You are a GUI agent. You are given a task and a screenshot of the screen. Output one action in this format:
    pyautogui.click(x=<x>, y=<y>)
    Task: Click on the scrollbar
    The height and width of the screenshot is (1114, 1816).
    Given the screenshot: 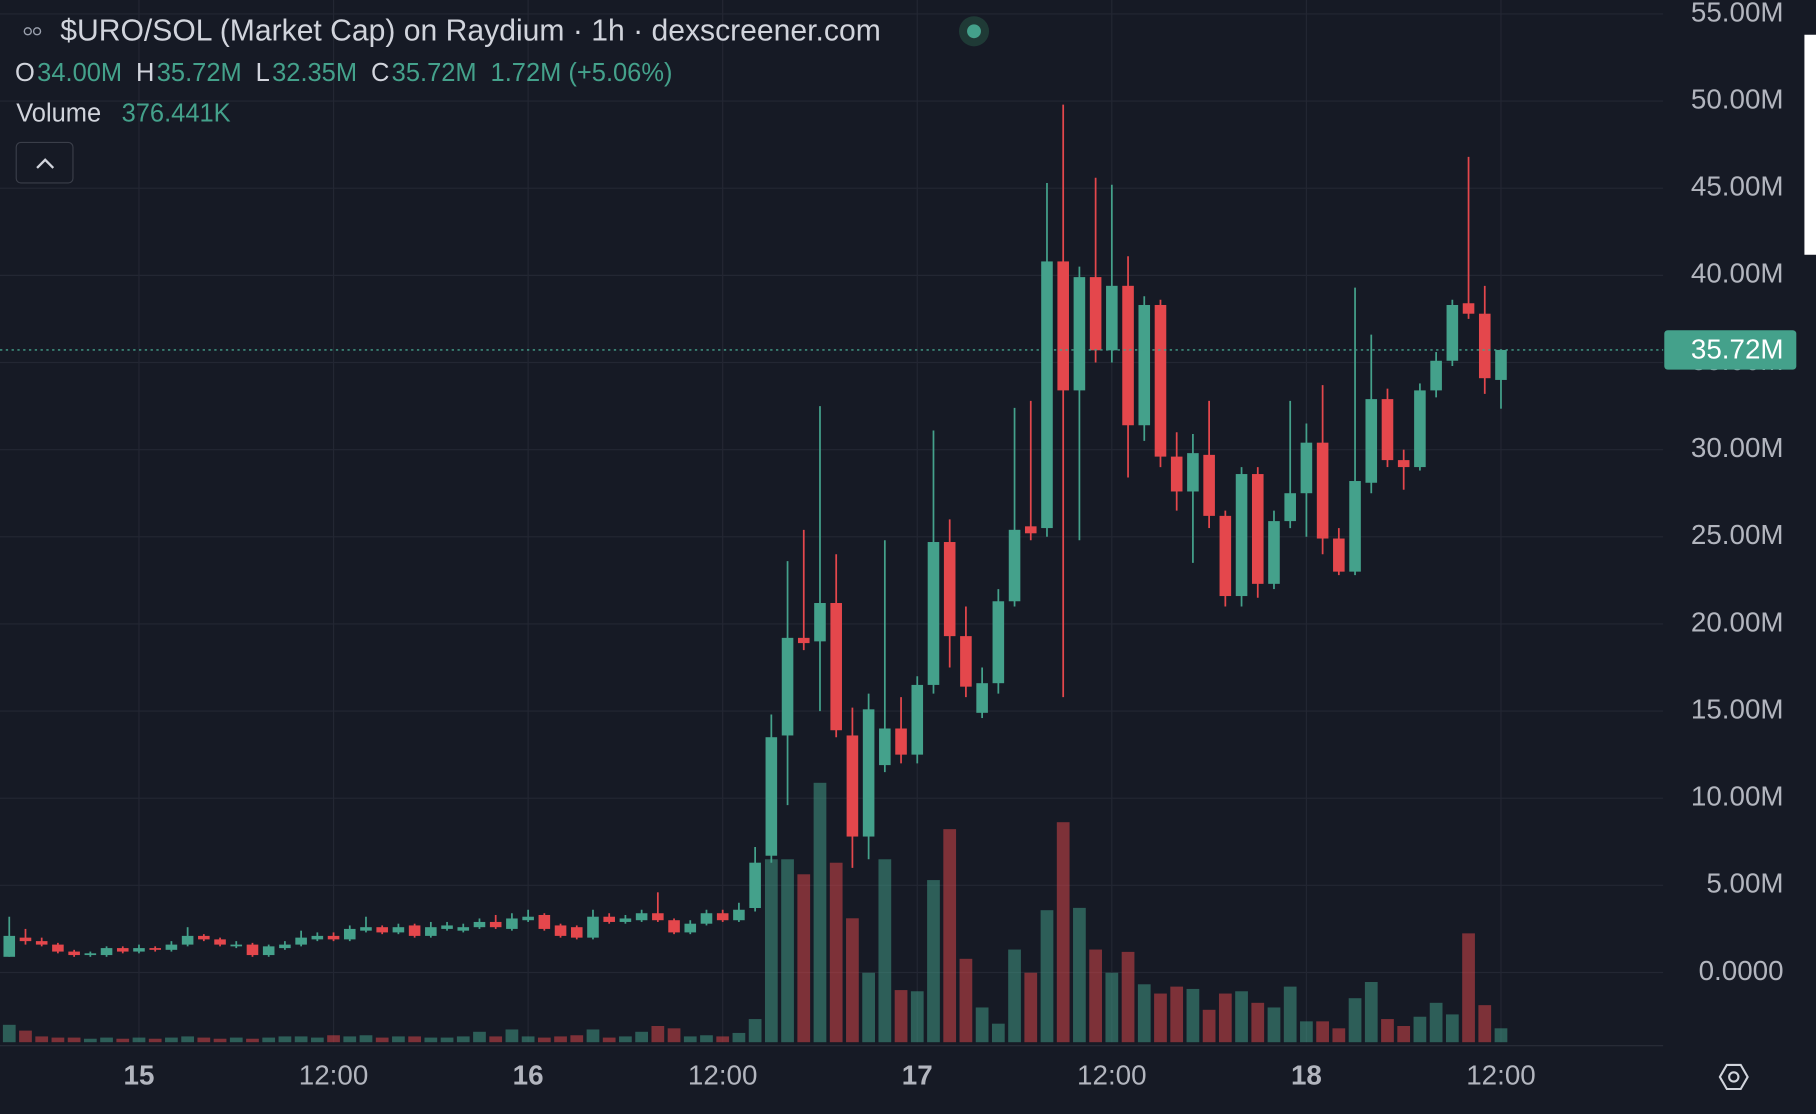 What is the action you would take?
    pyautogui.click(x=1810, y=144)
    